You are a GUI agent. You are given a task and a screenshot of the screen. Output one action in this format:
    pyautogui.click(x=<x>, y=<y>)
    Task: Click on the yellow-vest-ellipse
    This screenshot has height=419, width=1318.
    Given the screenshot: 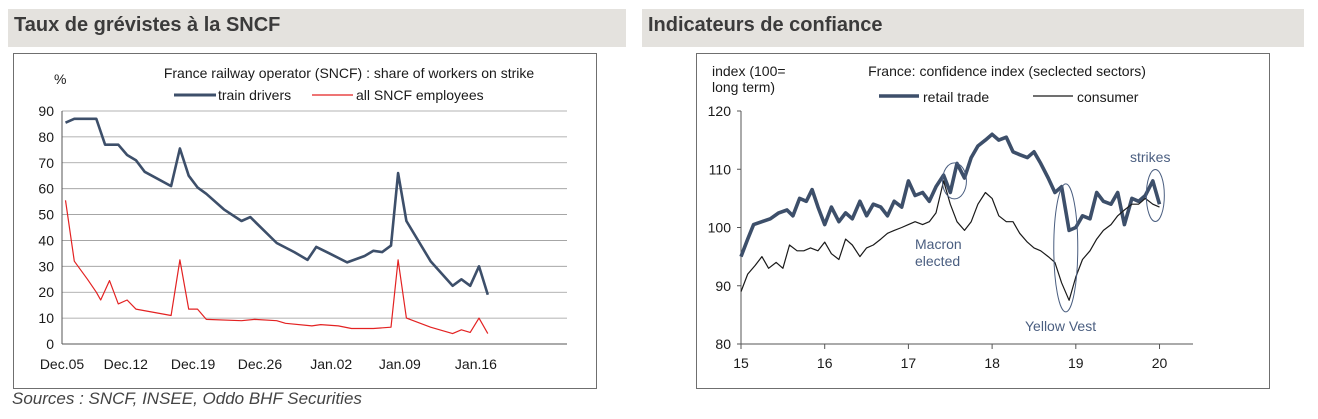 What is the action you would take?
    pyautogui.click(x=1066, y=248)
    